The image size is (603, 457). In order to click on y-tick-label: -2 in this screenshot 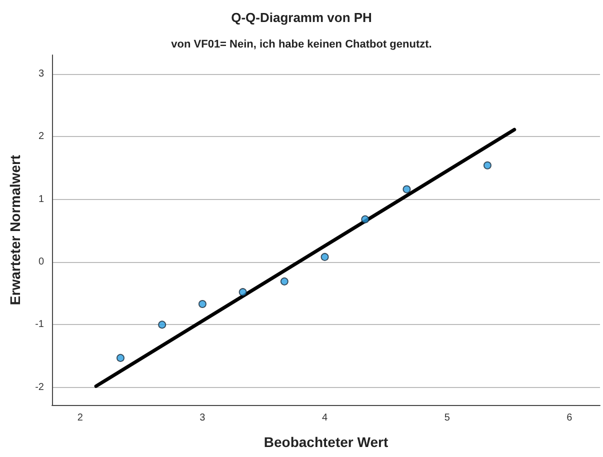, I will do `click(39, 387)`.